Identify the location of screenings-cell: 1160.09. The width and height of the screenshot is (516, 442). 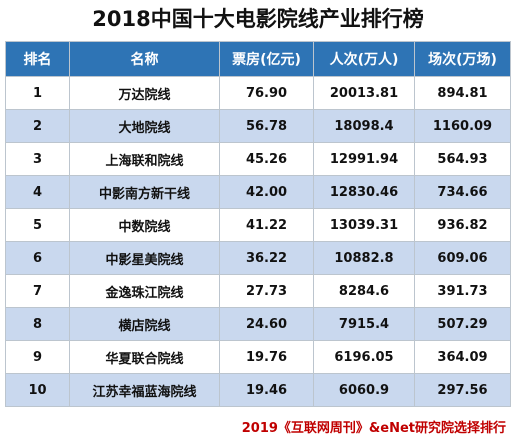
(462, 126).